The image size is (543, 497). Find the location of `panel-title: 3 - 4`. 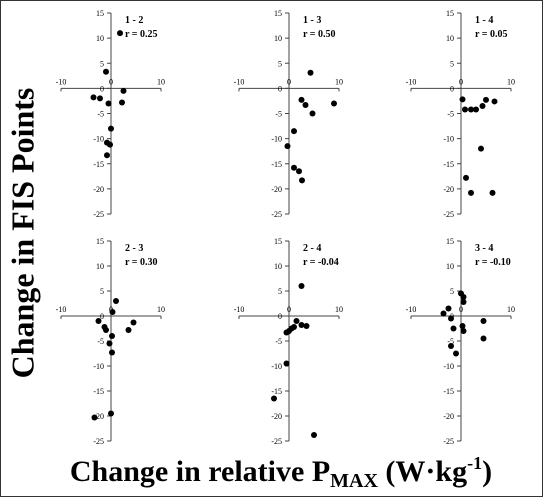

panel-title: 3 - 4 is located at coordinates (484, 248).